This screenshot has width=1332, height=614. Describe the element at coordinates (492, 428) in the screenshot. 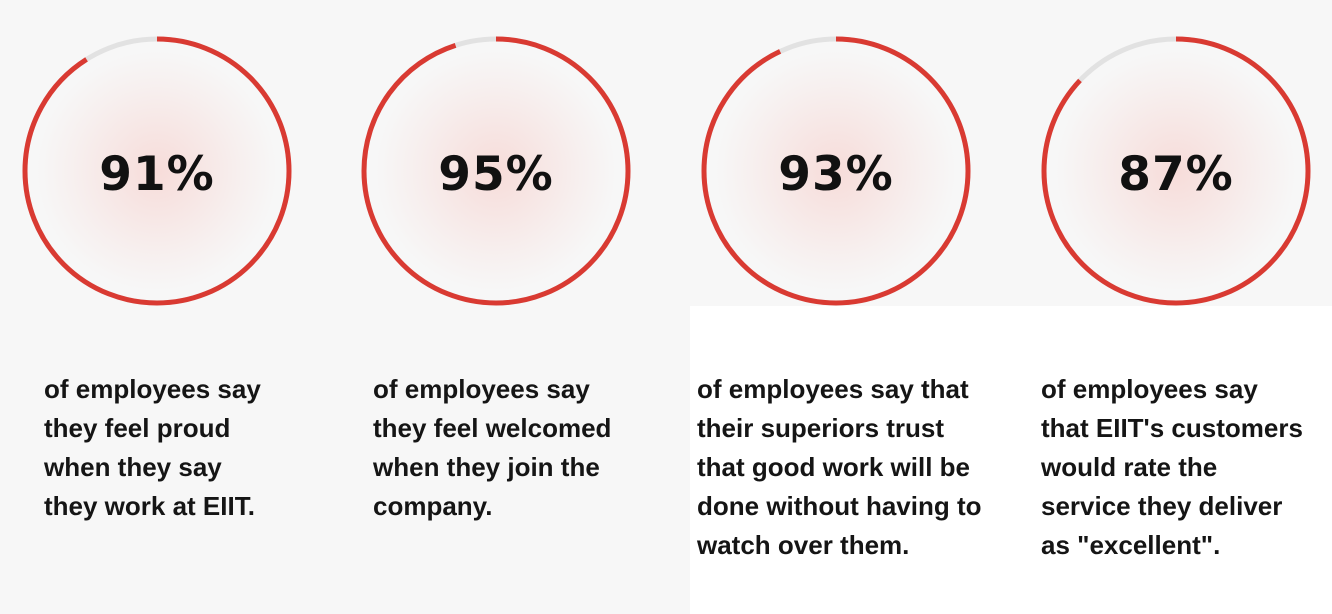

I see `caption-line: they feel welcomed` at that location.